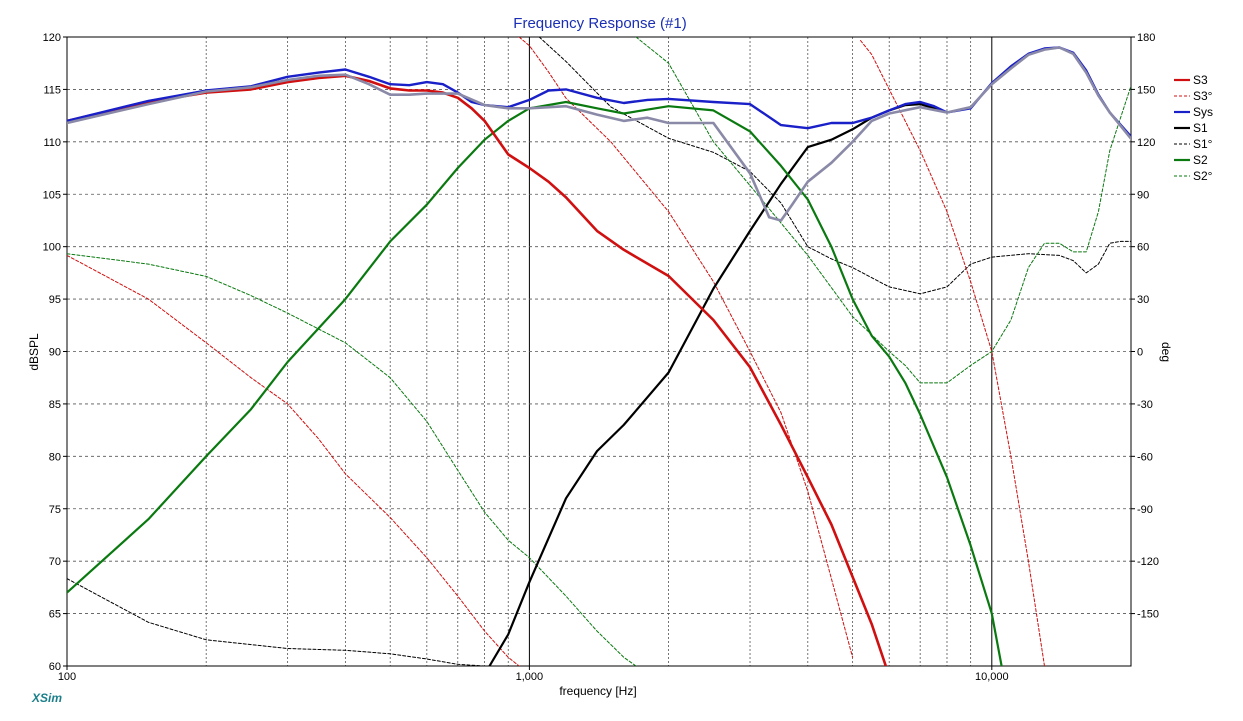  Describe the element at coordinates (34, 352) in the screenshot. I see `y-axis-label: dBSPL` at that location.